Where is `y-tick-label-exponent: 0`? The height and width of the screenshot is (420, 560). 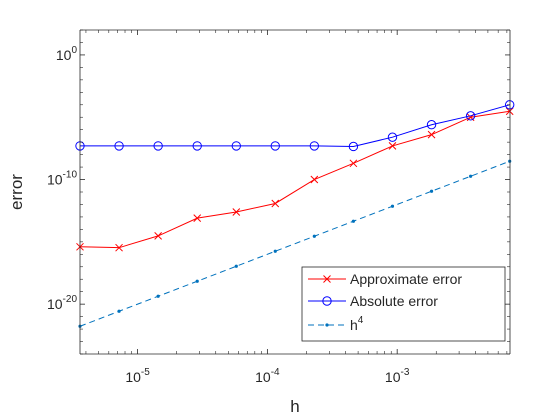
y-tick-label-exponent: 0 is located at coordinates (74, 50).